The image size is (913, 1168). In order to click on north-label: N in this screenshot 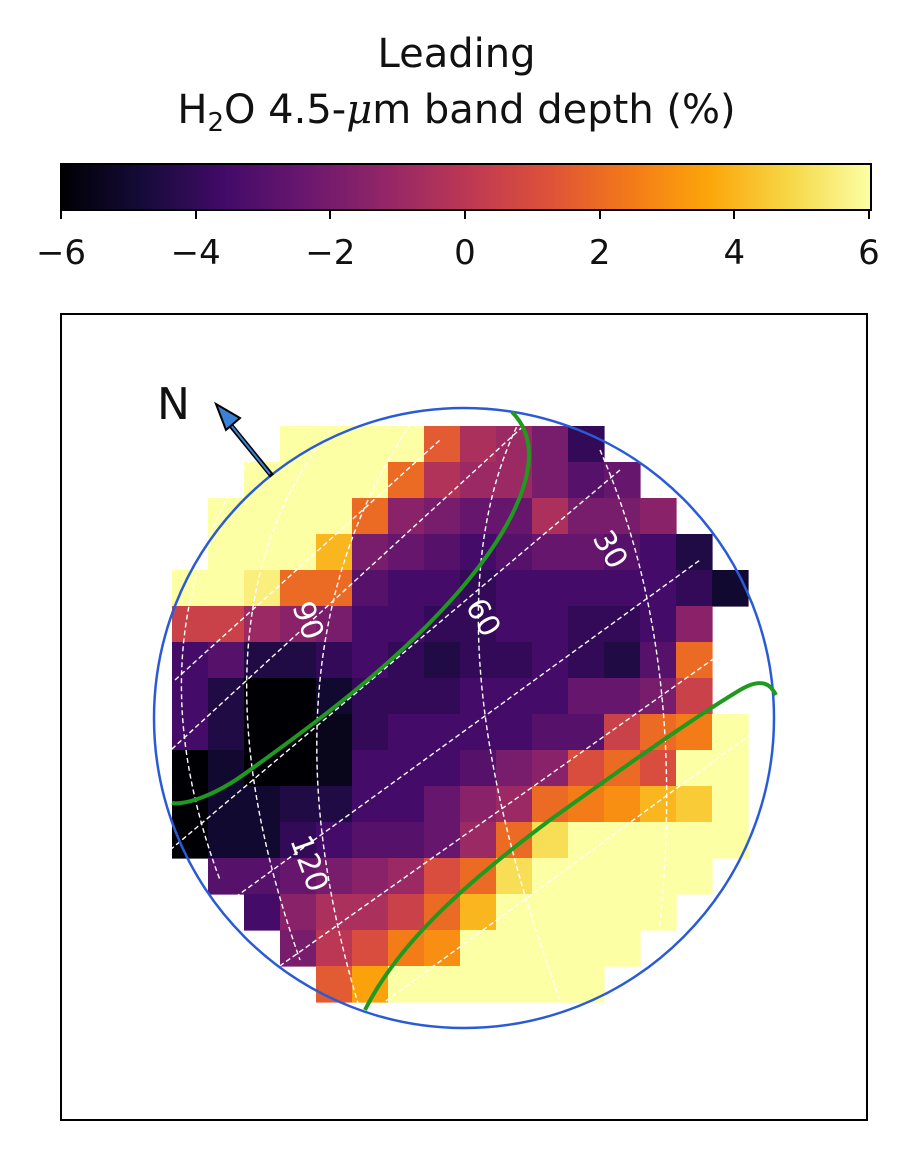, I will do `click(173, 404)`.